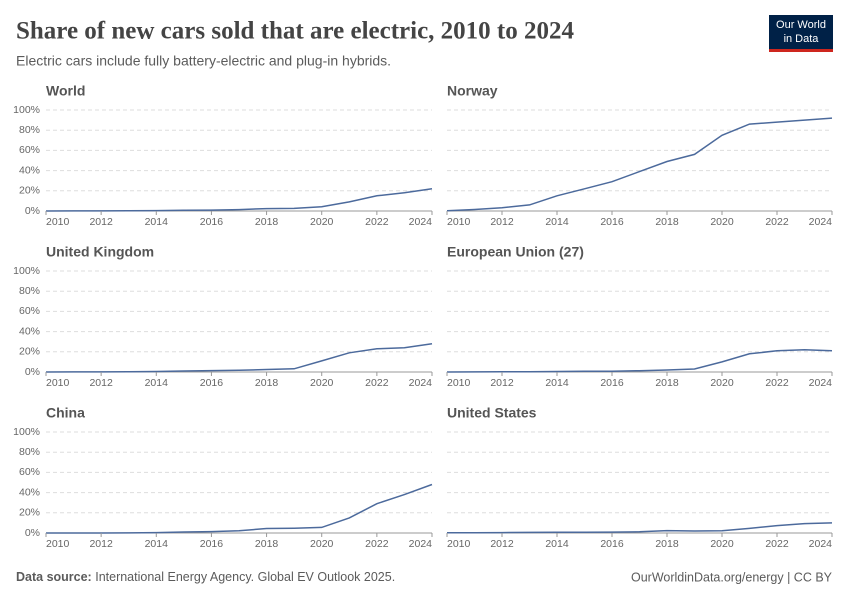 Image resolution: width=850 pixels, height=605 pixels. I want to click on logo, so click(801, 32).